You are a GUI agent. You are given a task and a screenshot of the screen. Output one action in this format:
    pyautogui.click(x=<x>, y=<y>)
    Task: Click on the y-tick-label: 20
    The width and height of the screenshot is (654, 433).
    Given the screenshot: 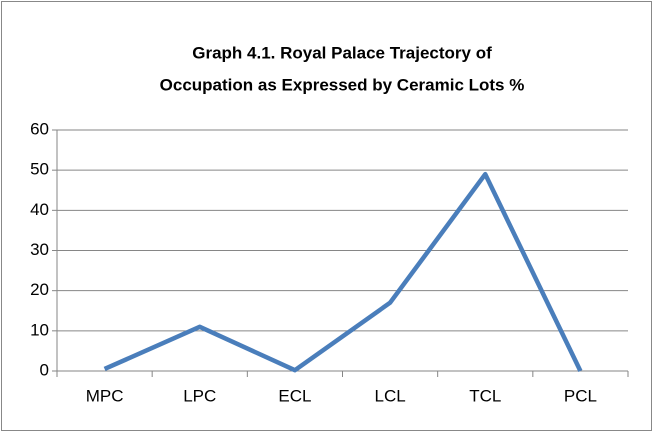 What is the action you would take?
    pyautogui.click(x=39, y=289)
    